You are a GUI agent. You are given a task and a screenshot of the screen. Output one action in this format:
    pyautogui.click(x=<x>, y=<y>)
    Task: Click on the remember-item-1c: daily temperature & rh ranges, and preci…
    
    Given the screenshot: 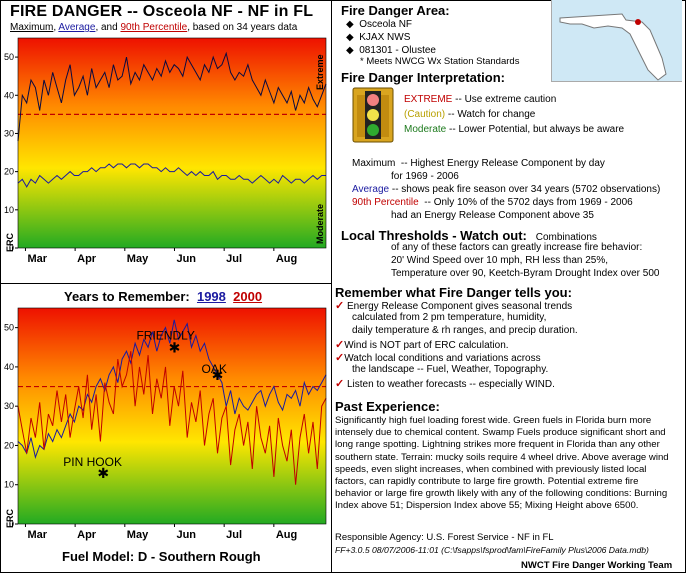 What is the action you would take?
    pyautogui.click(x=465, y=330)
    